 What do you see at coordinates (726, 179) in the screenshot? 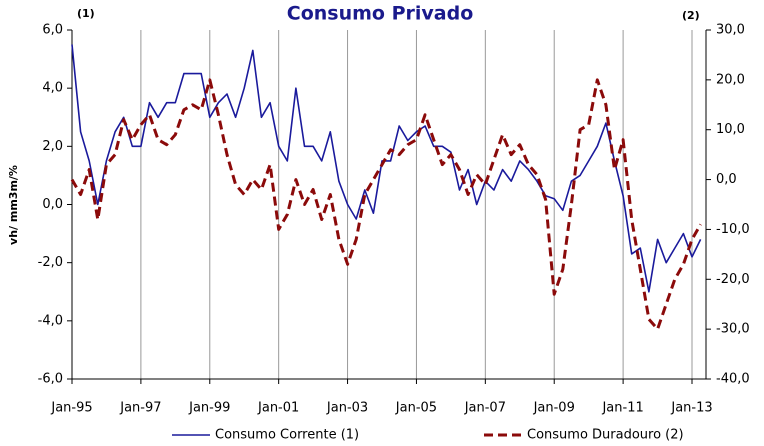
I see `y2-tick-label: 0,0` at bounding box center [726, 179].